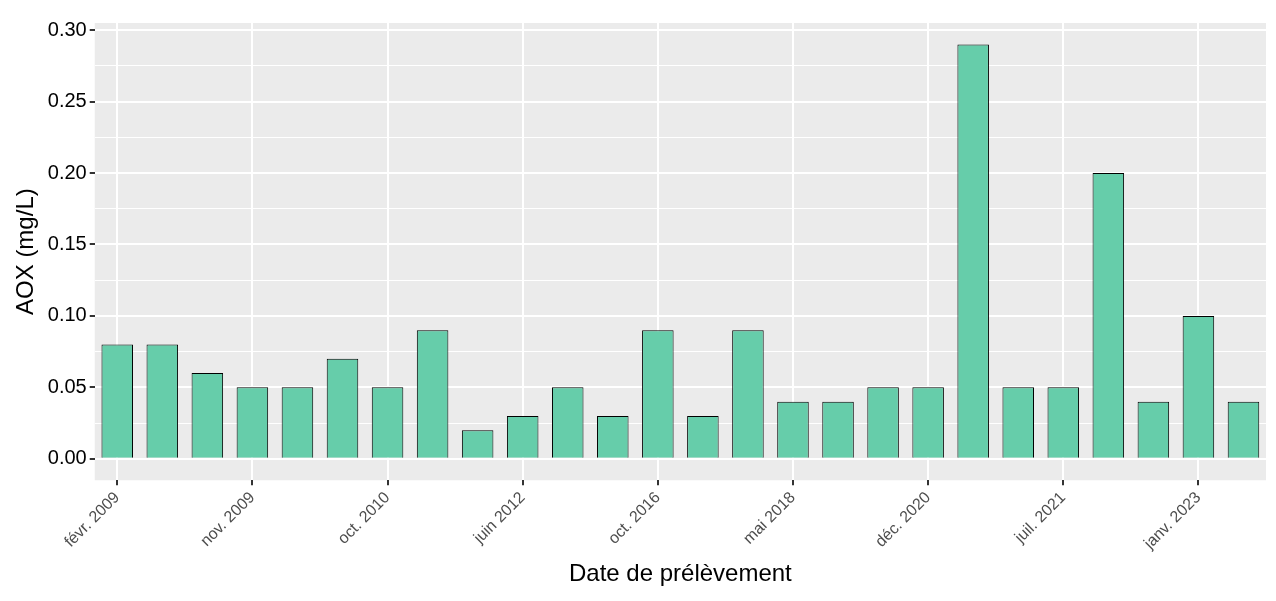 The height and width of the screenshot is (601, 1276). What do you see at coordinates (67, 457) in the screenshot?
I see `y-tick-label: 0.00` at bounding box center [67, 457].